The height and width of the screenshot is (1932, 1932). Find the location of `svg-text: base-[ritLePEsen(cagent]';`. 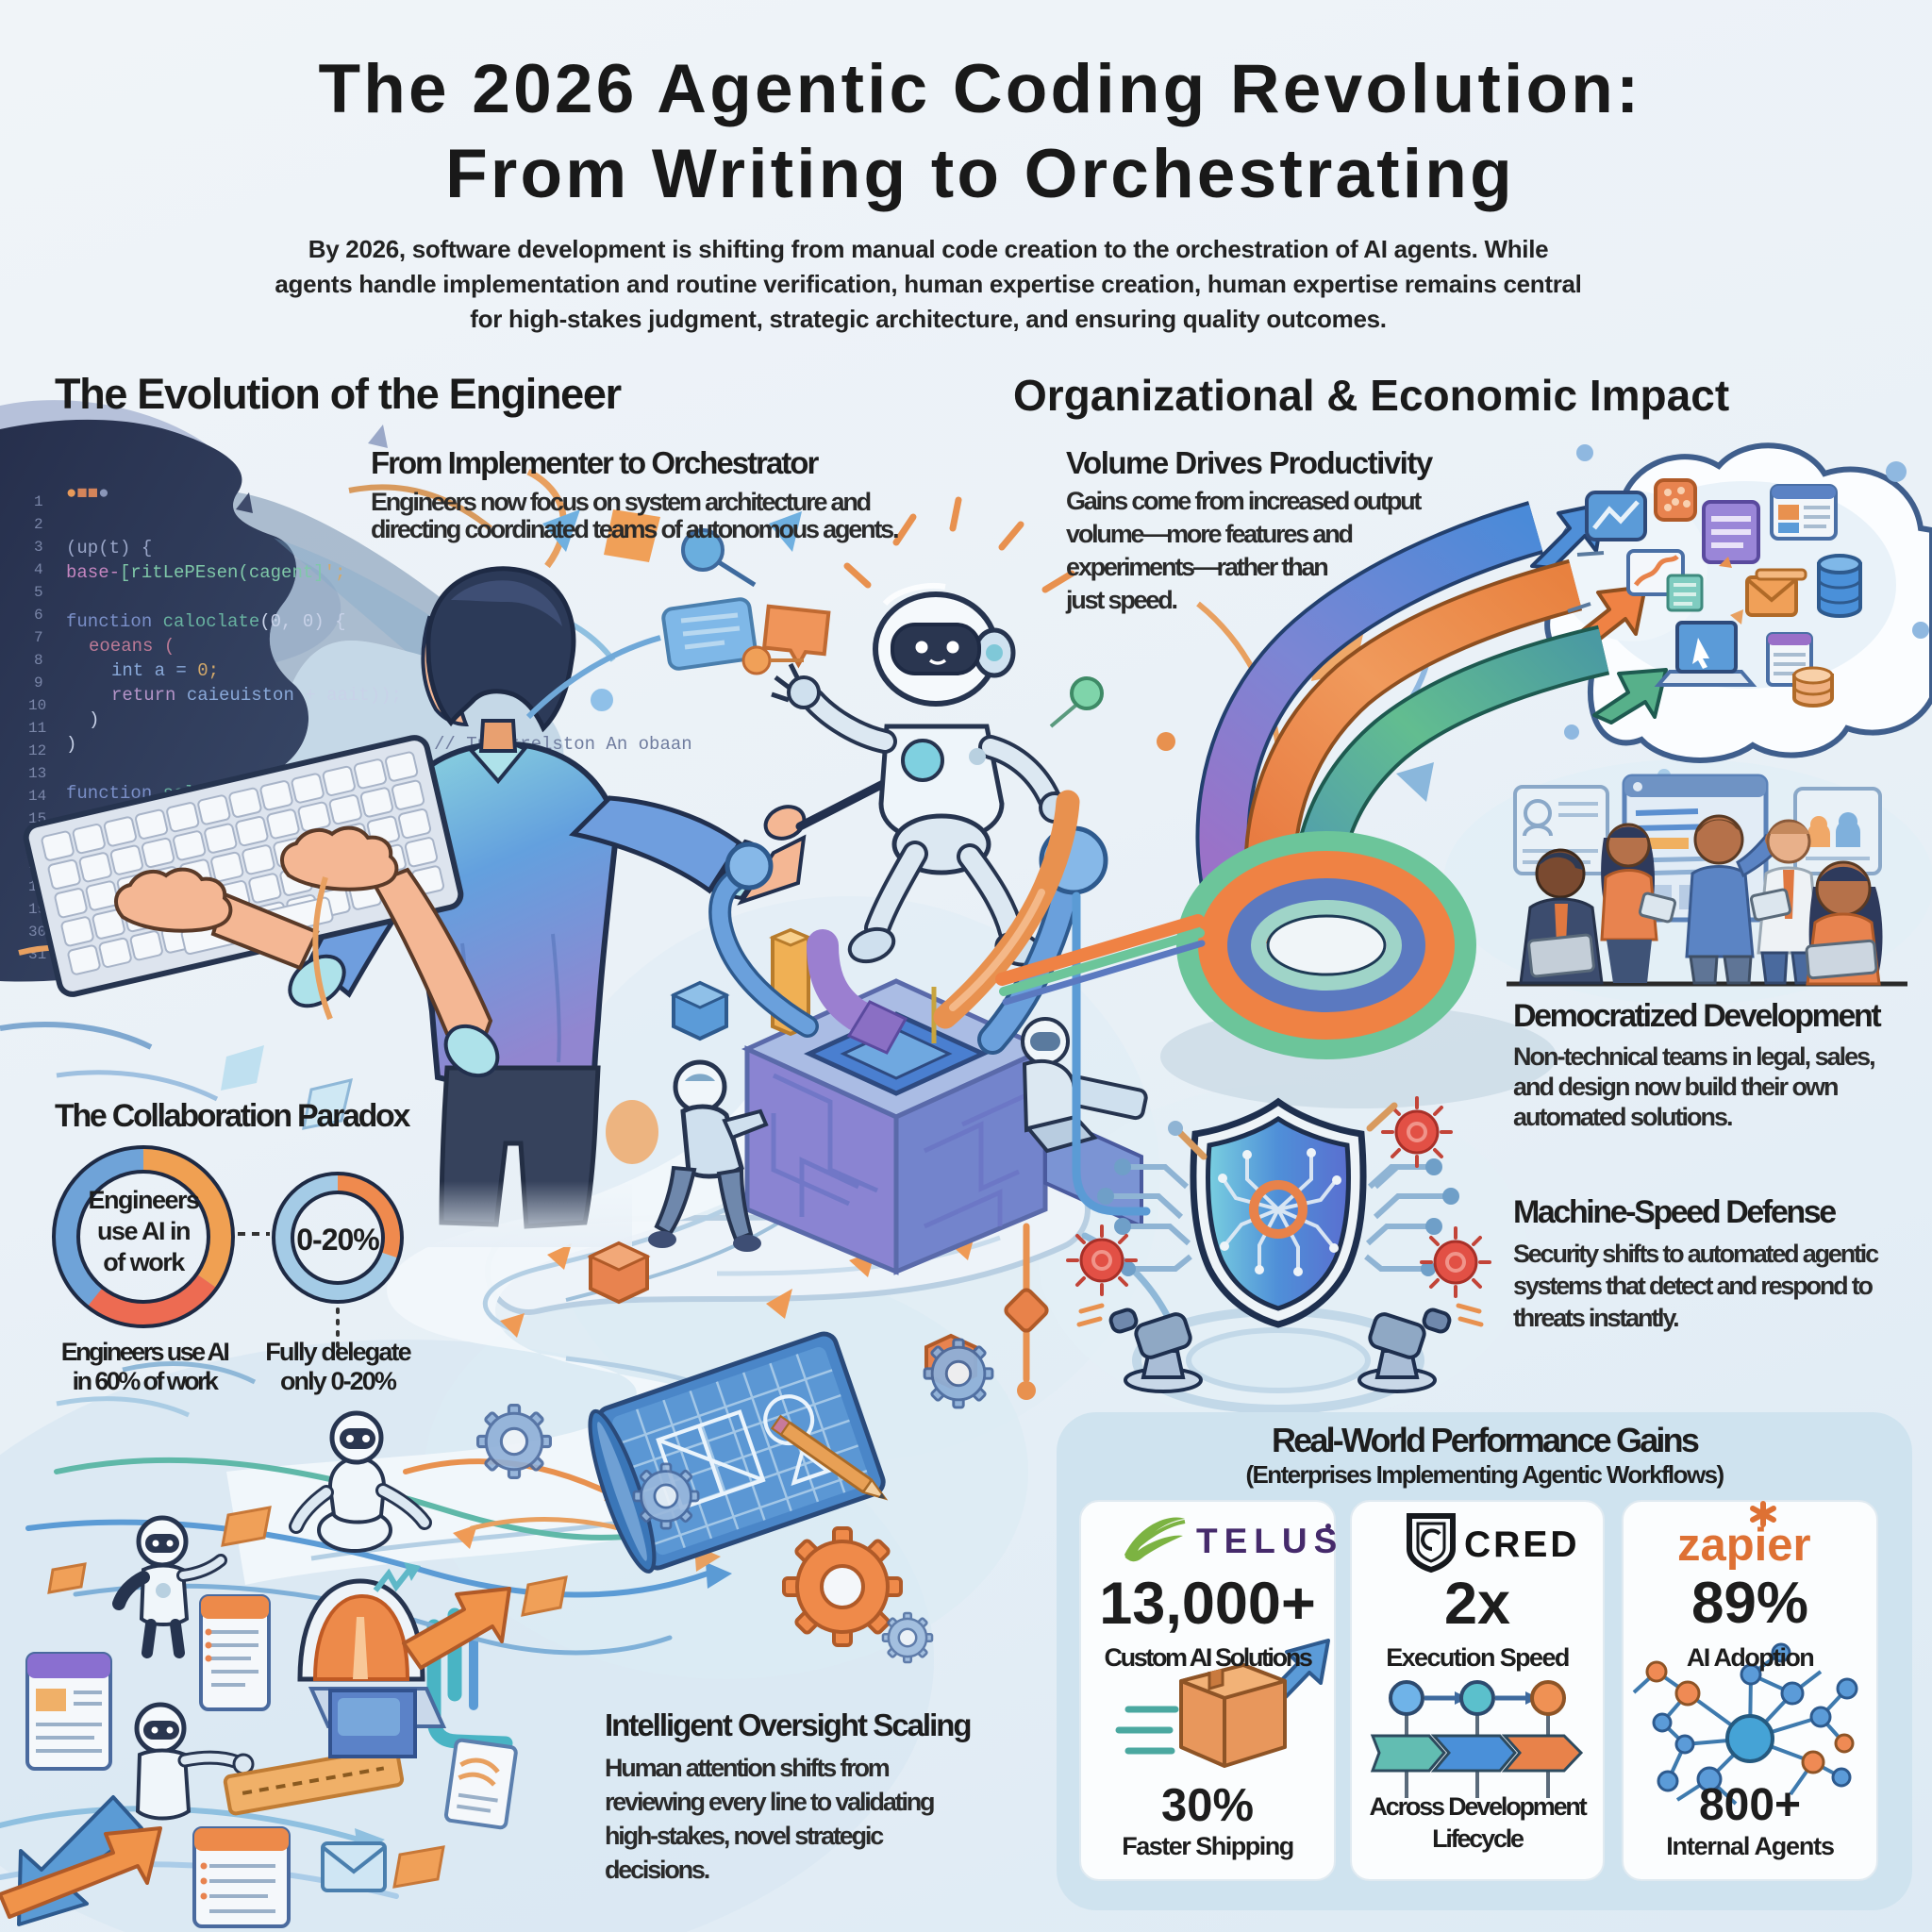

svg-text: base-[ritLePEsen(cagent]'; is located at coordinates (205, 572).